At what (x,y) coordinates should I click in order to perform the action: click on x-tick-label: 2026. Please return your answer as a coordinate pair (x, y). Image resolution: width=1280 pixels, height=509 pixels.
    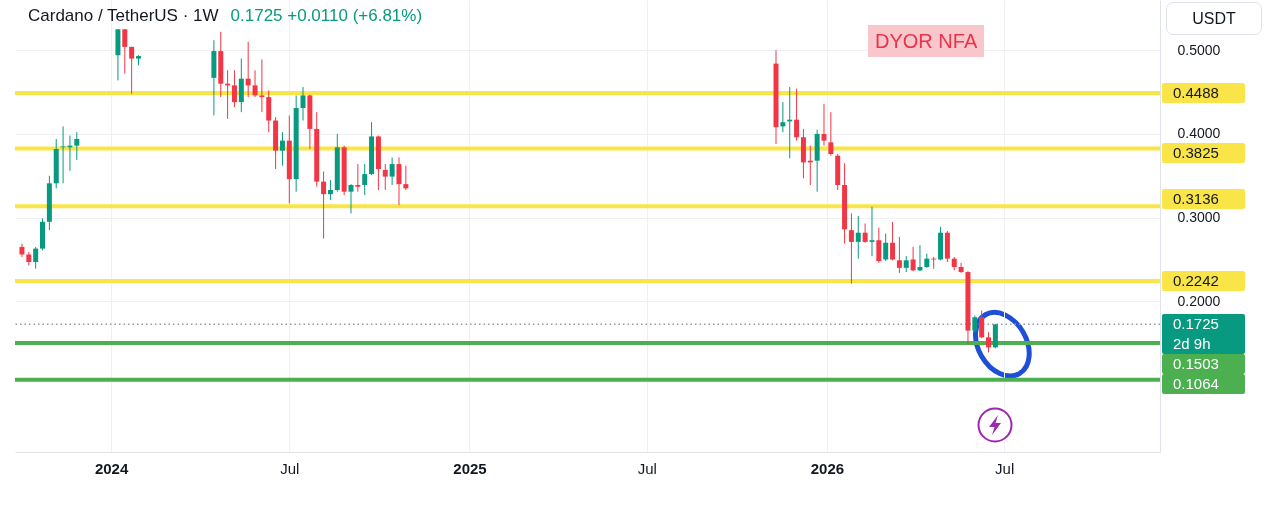
    Looking at the image, I should click on (827, 468).